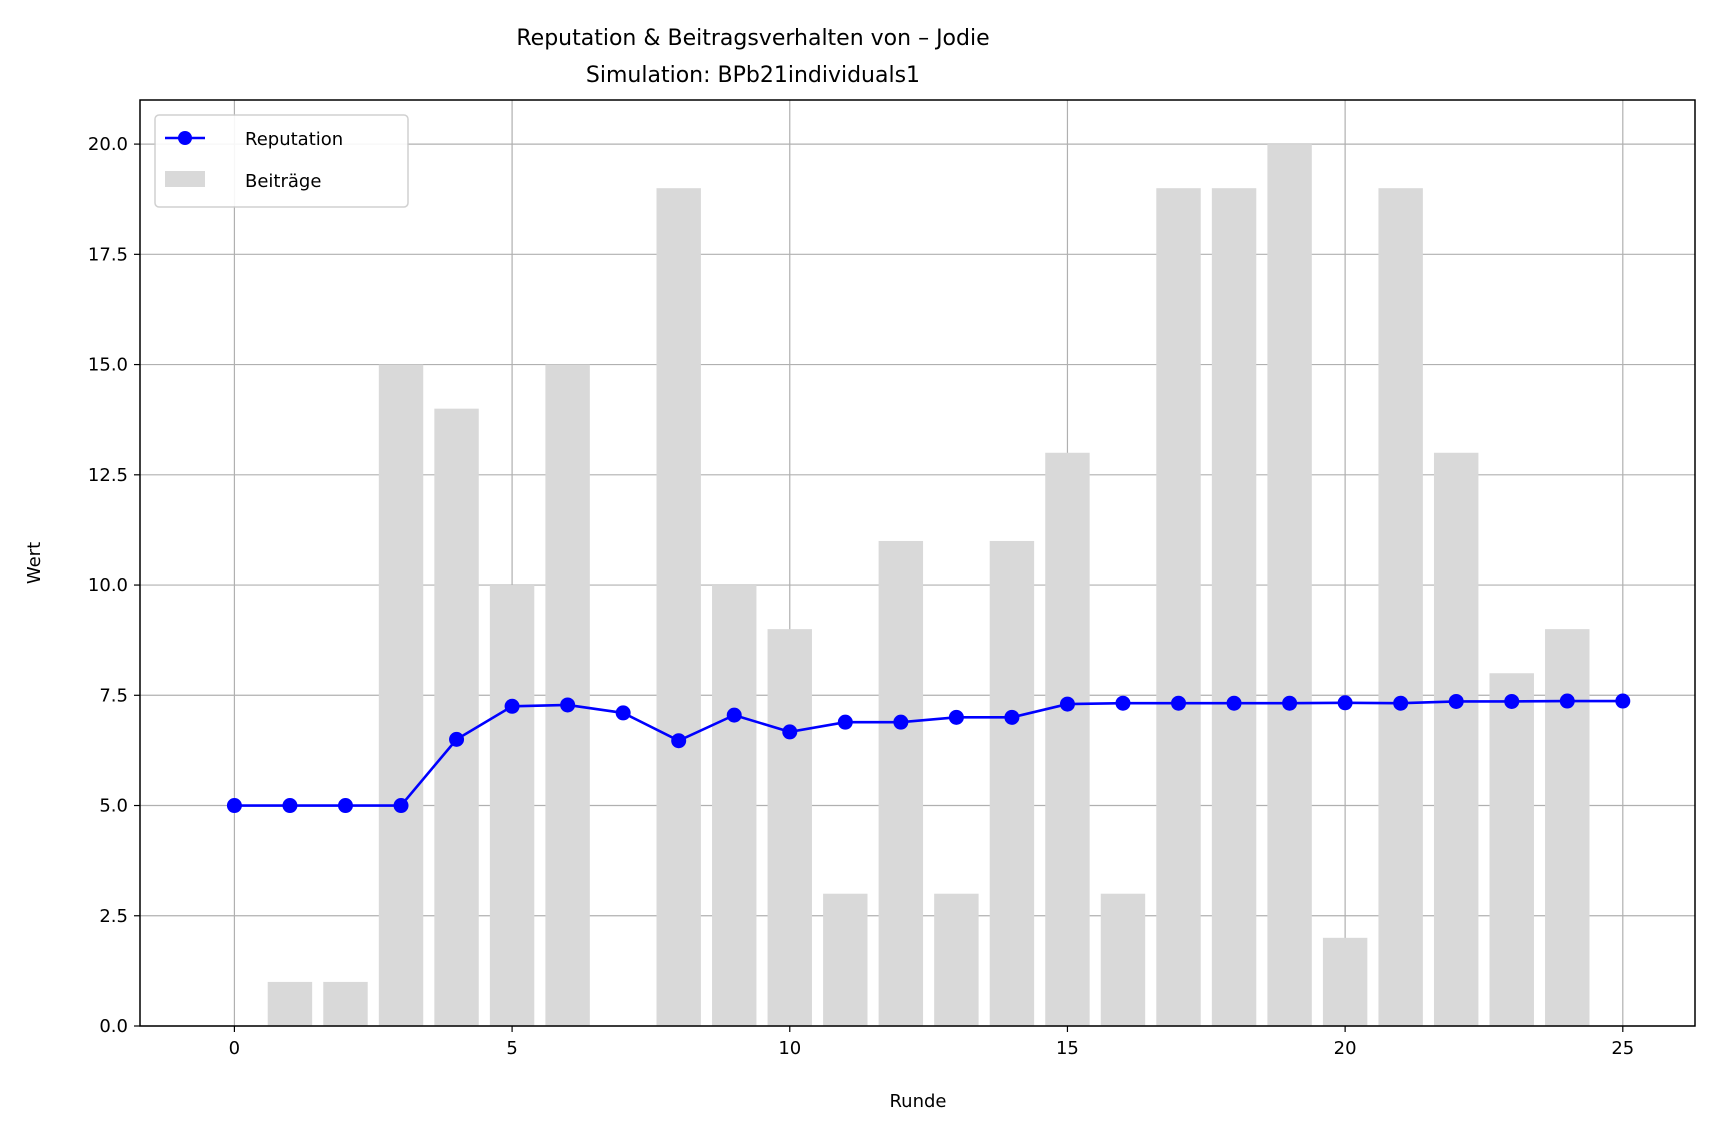 The width and height of the screenshot is (1710, 1131). Describe the element at coordinates (108, 254) in the screenshot. I see `y-tick-label: 17.5` at that location.